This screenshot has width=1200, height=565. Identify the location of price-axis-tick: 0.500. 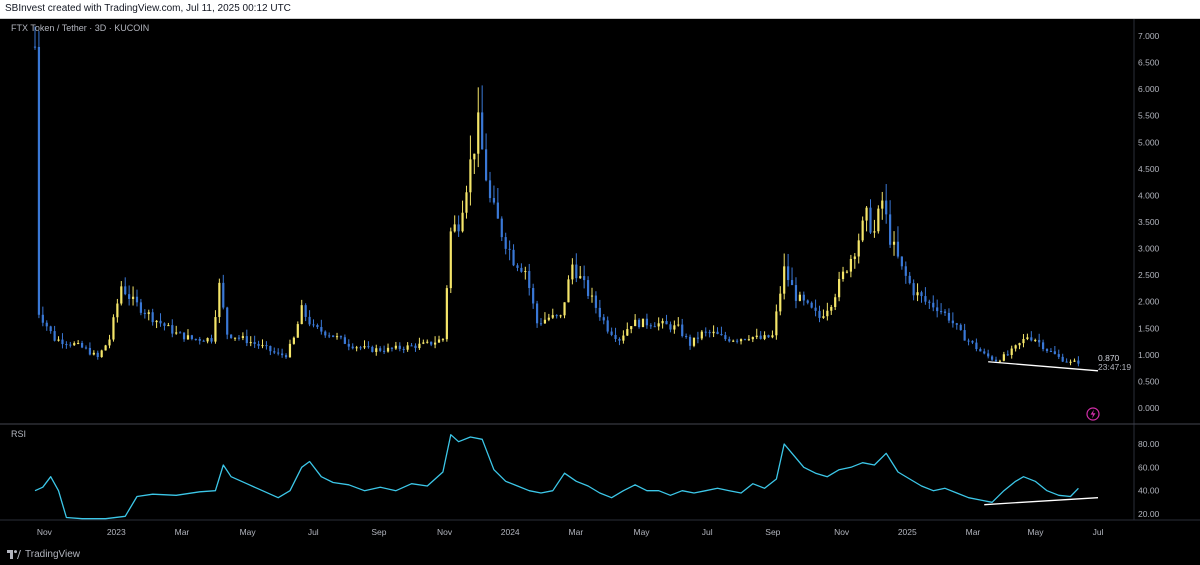
(1149, 381).